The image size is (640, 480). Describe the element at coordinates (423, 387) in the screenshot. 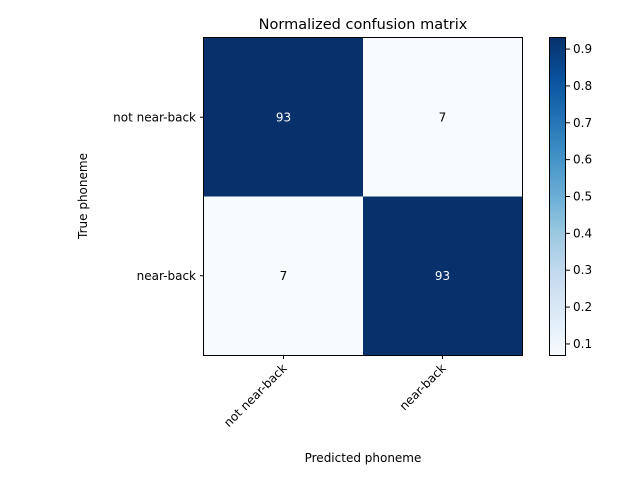

I see `x-tick-label: near-back` at that location.